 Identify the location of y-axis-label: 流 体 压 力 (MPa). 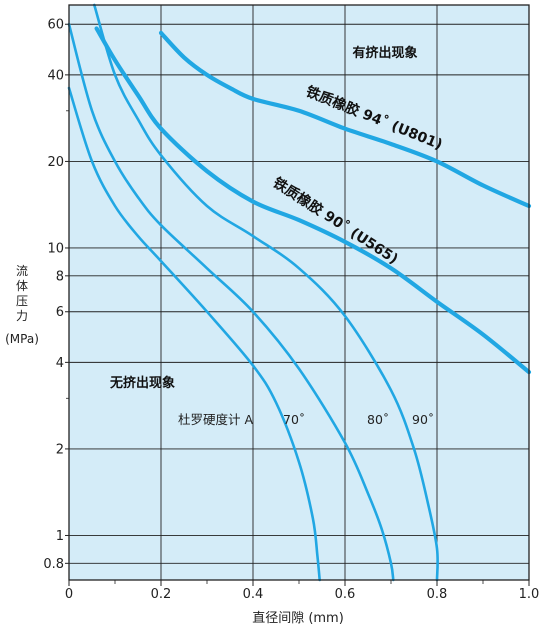
(22, 305).